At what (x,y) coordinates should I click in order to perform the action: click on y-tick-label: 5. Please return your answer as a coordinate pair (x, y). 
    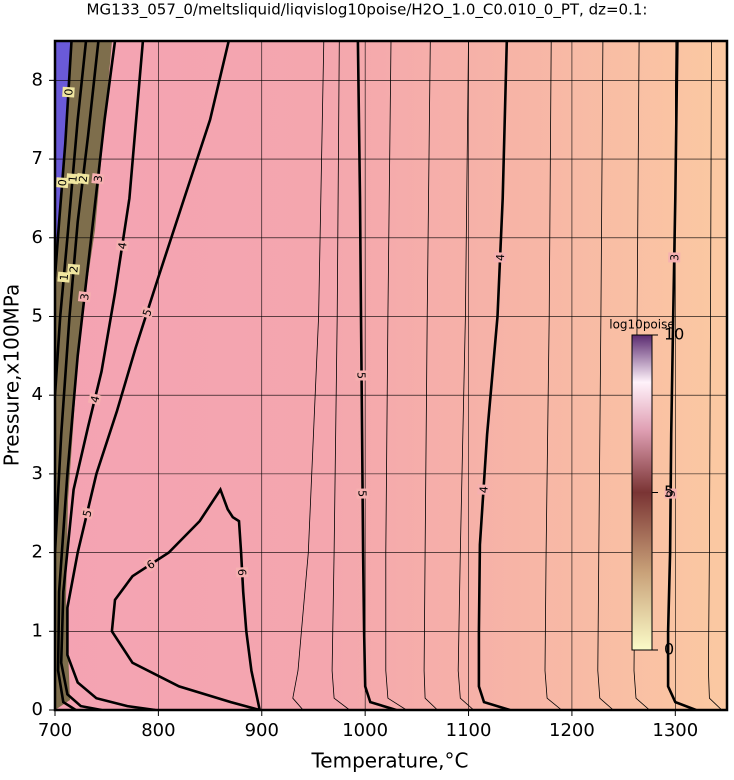
    Looking at the image, I should click on (37, 315).